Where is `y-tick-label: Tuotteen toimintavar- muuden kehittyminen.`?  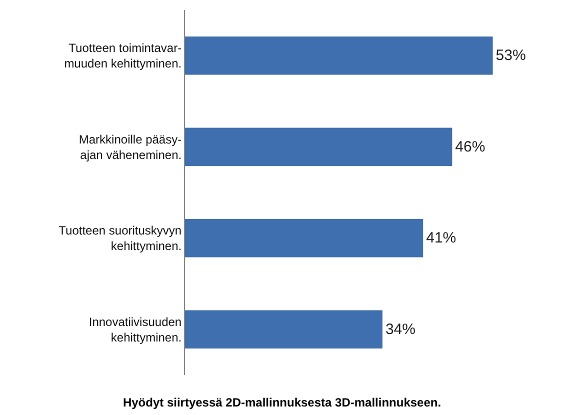
y-tick-label: Tuotteen toimintavar- muuden kehittyminen. is located at coordinates (123, 56).